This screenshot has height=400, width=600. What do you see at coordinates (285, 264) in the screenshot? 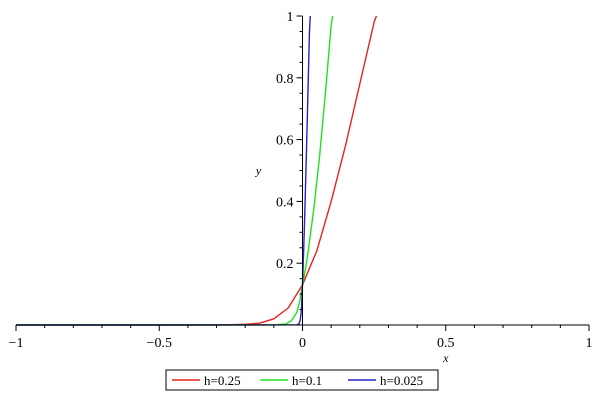
I see `y-tick-label: 0.2` at bounding box center [285, 264].